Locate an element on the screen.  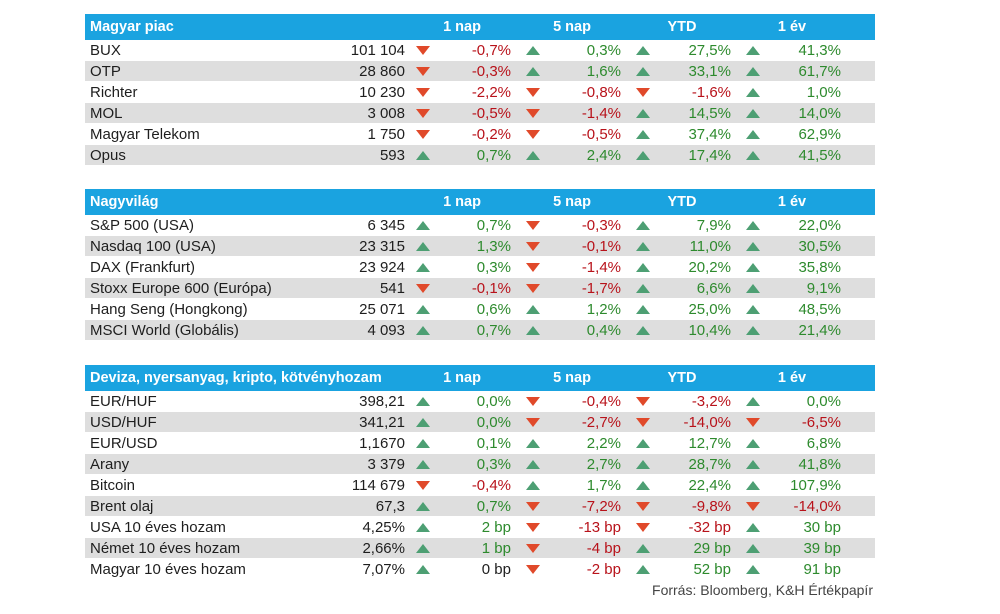
table-row: OTP 28 860 -0,3% 1,6% 33,1% 61,7% is located at coordinates (480, 71).